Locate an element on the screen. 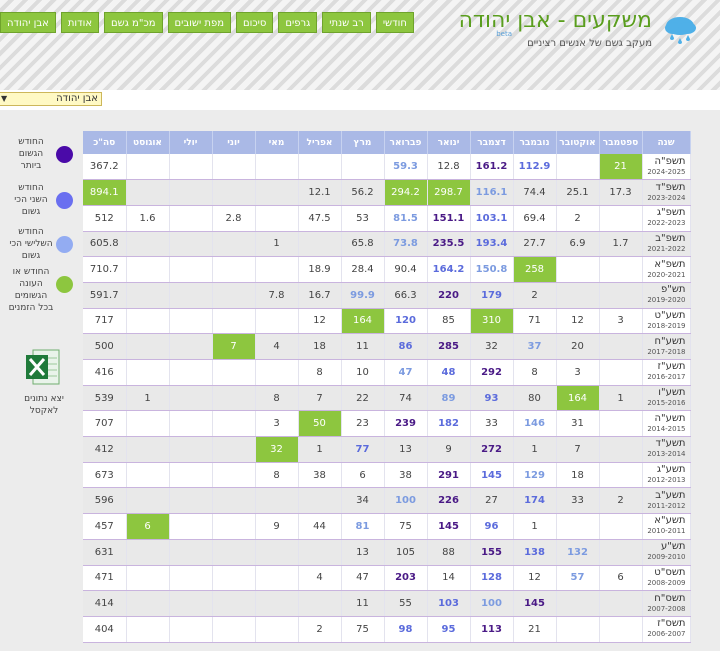 The height and width of the screenshot is (651, 720). month-rain-cell: 161.2 is located at coordinates (492, 167).